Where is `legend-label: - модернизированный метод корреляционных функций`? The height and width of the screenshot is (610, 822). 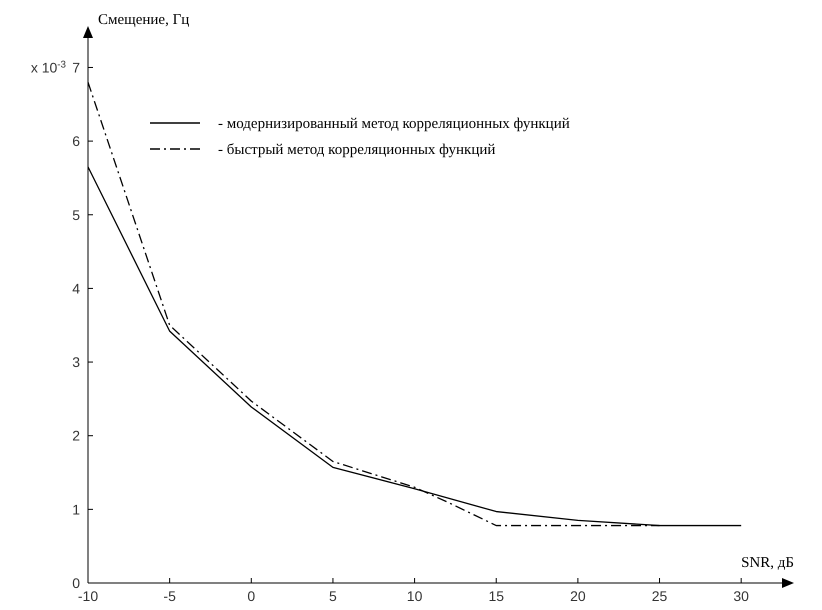
legend-label: - модернизированный метод корреляционных функций is located at coordinates (394, 124).